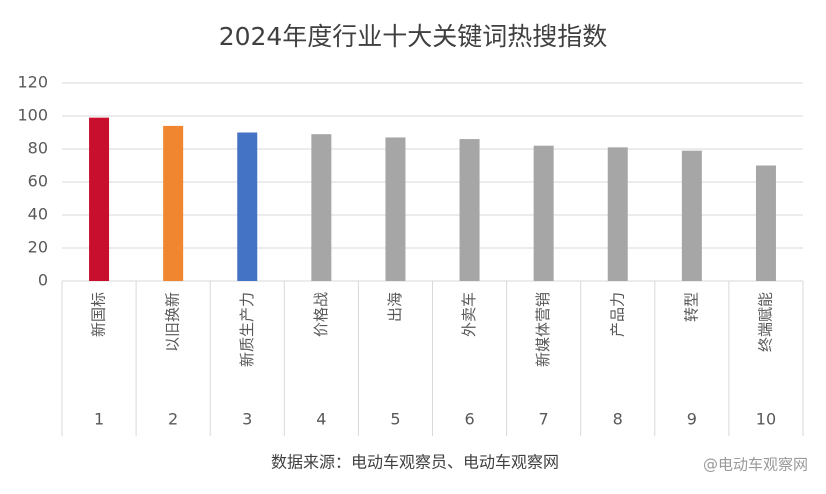  I want to click on rank-label: 1, so click(99, 419).